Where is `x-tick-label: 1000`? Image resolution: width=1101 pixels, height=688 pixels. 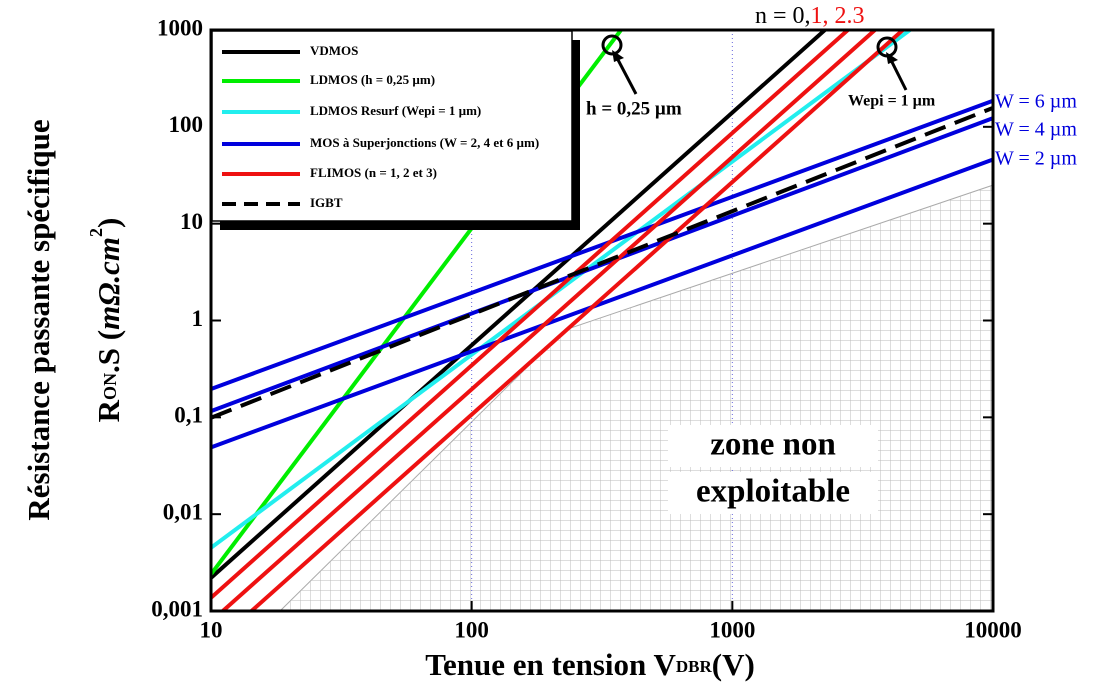
x-tick-label: 1000 is located at coordinates (732, 629).